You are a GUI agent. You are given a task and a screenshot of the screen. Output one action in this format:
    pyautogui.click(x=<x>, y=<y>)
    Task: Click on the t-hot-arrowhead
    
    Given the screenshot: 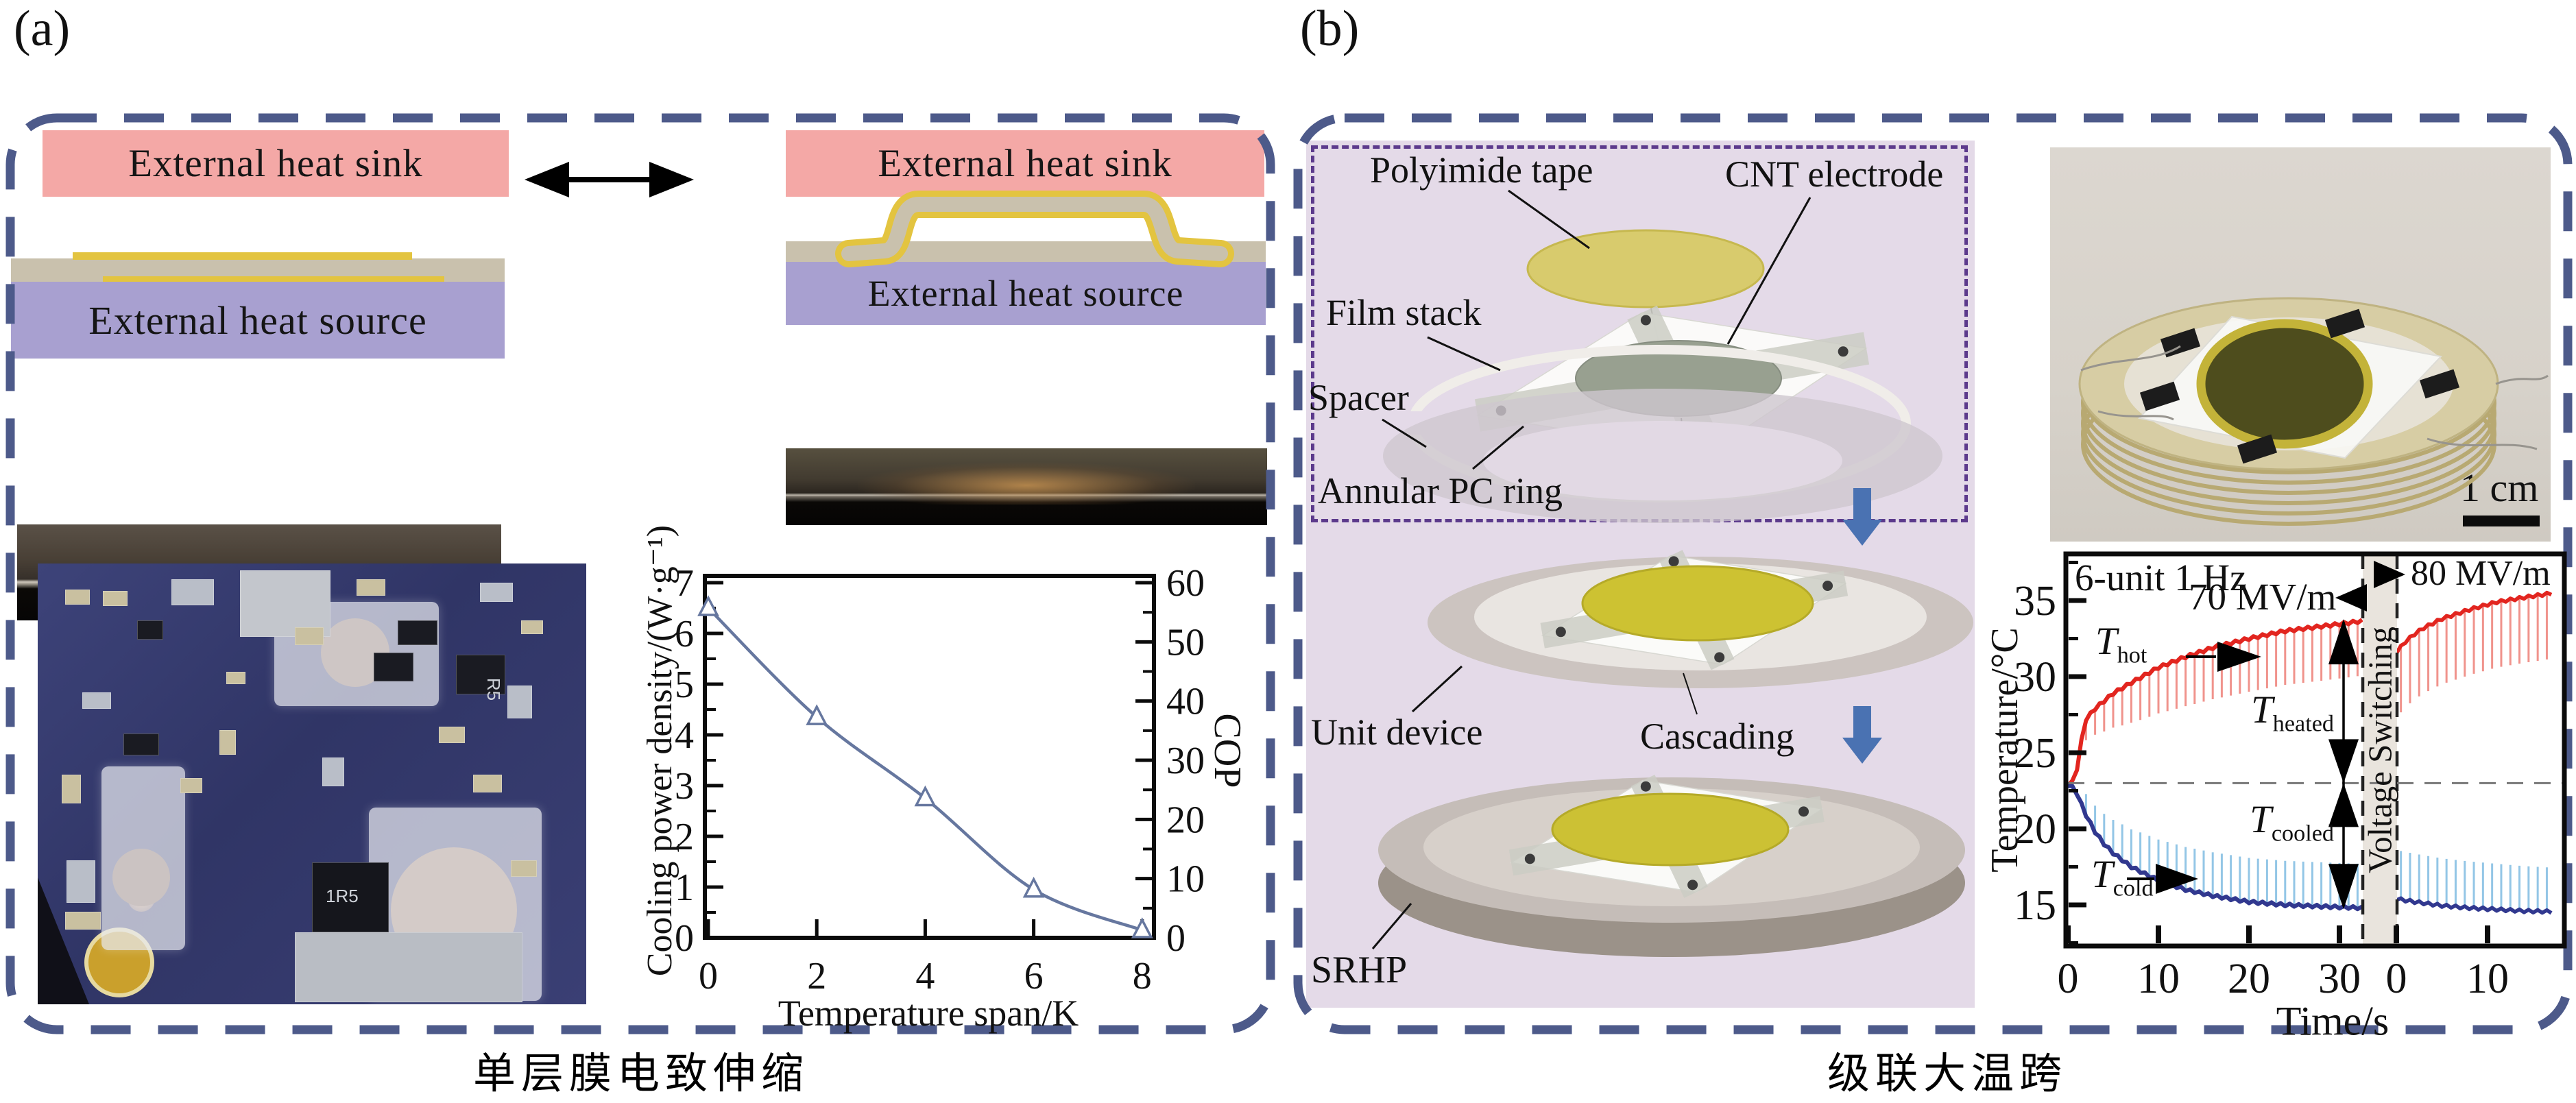 What is the action you would take?
    pyautogui.click(x=2239, y=657)
    